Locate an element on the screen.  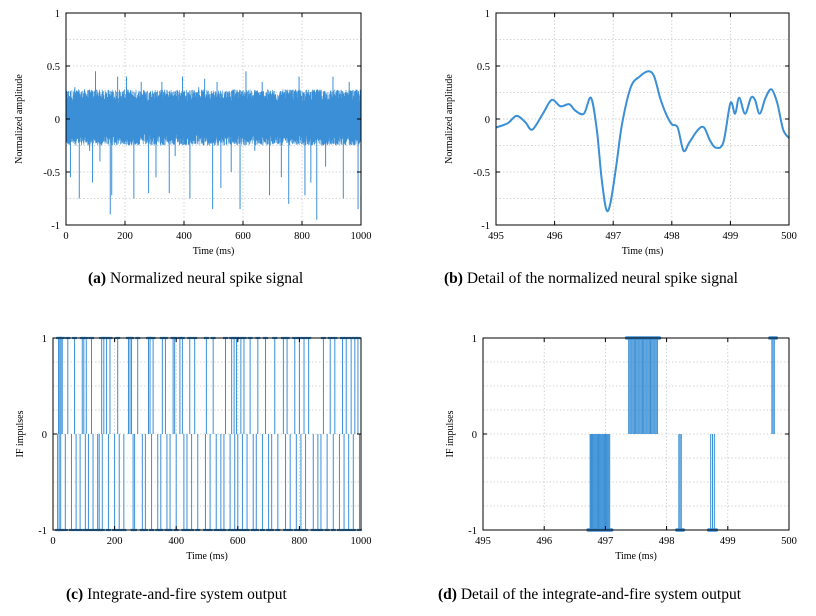
signal-line is located at coordinates (642, 141).